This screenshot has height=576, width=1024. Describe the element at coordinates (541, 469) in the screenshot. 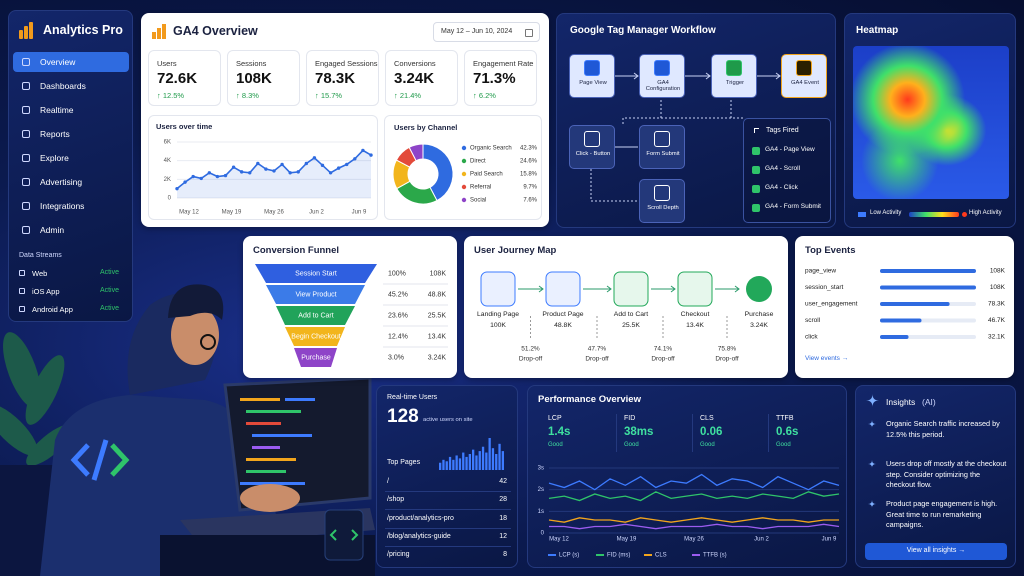

I see `y-tick-label: 3s` at that location.